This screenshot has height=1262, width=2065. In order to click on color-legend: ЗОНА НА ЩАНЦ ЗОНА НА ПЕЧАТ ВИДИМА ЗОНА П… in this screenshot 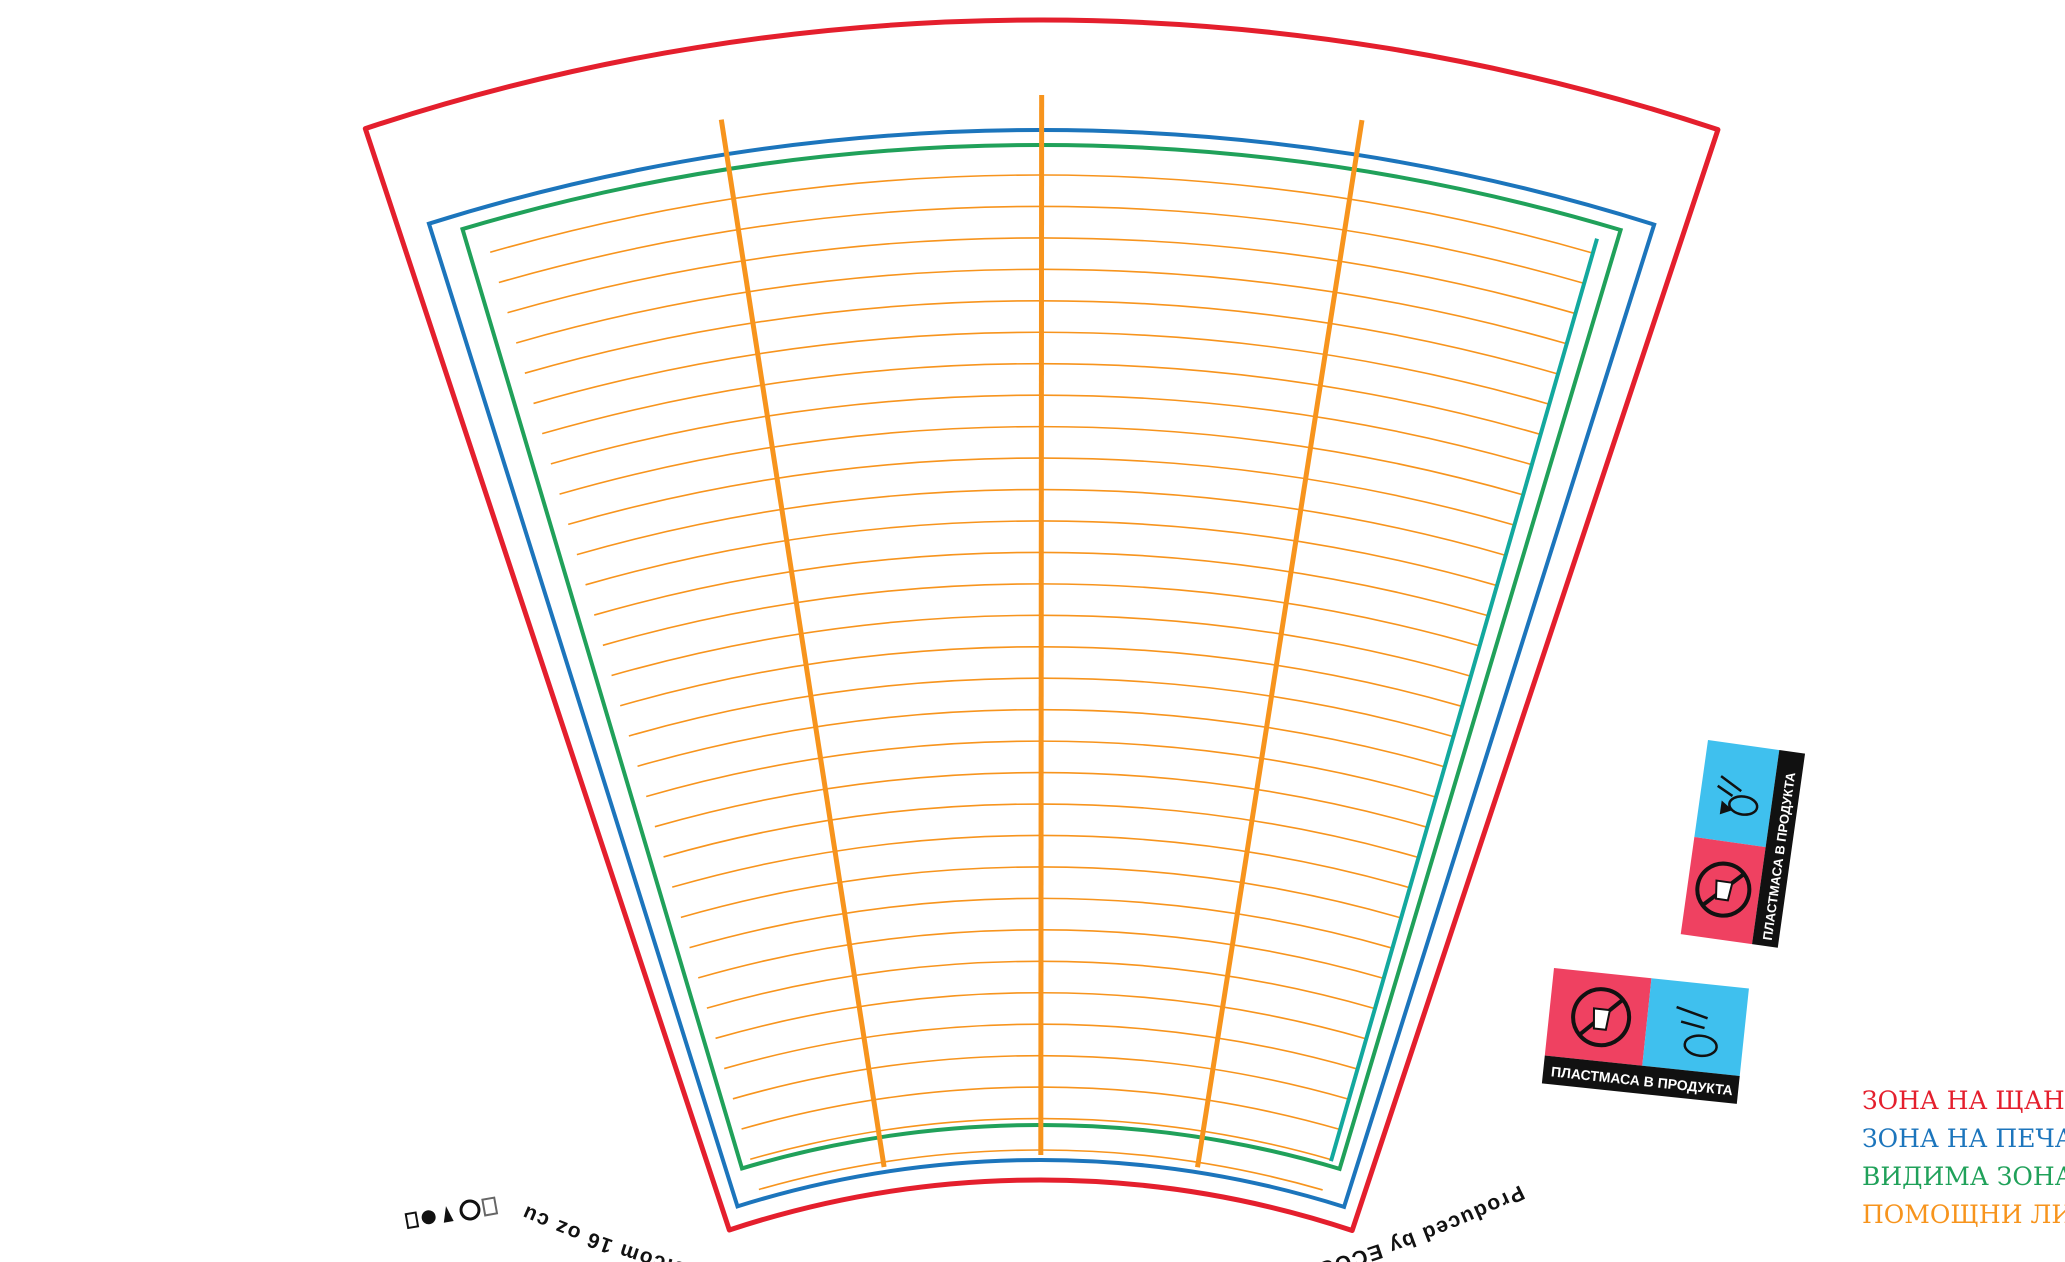, I will do `click(1963, 1158)`.